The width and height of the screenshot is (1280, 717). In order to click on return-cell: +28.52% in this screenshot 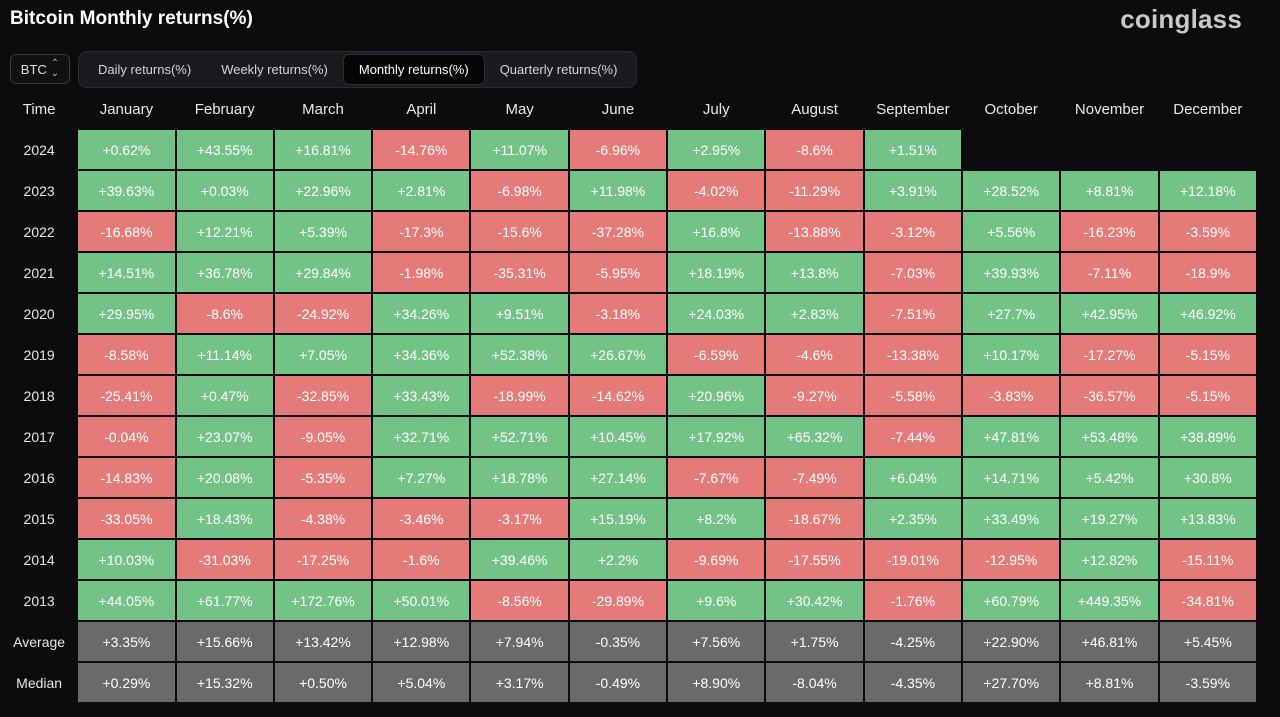, I will do `click(1011, 190)`.